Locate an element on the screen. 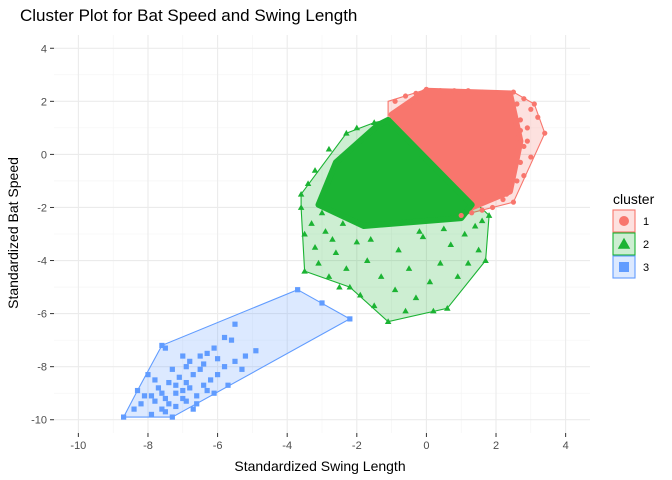 This screenshot has width=672, height=480. legend-label-3: 3 is located at coordinates (646, 268).